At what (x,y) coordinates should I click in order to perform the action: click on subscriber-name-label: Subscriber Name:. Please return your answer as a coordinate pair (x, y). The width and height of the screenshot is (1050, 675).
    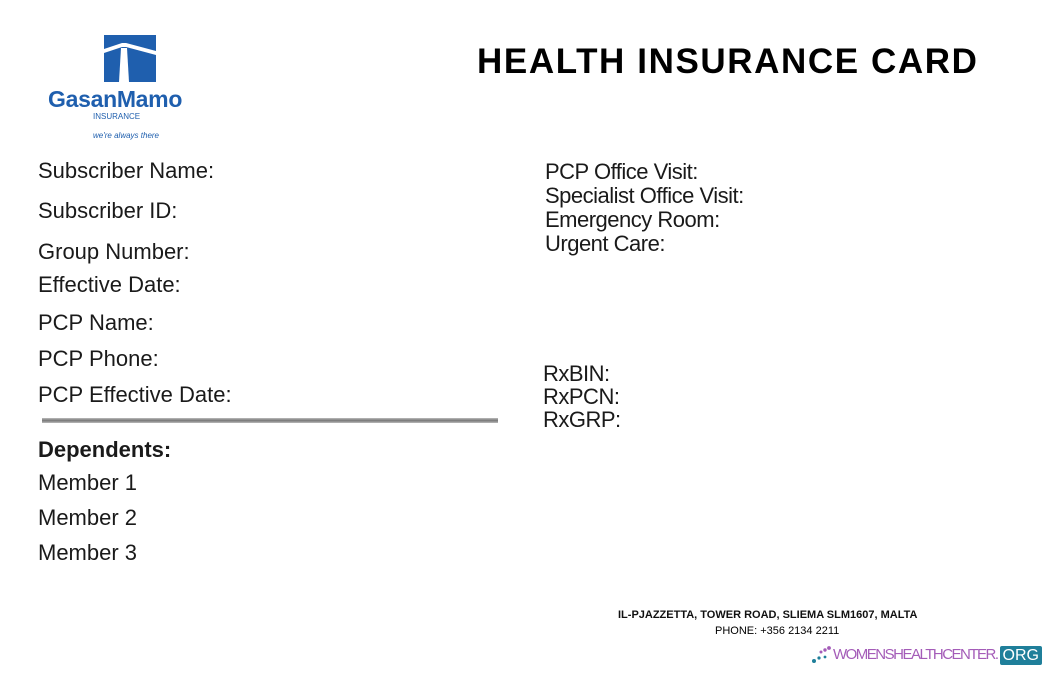
    Looking at the image, I should click on (126, 170).